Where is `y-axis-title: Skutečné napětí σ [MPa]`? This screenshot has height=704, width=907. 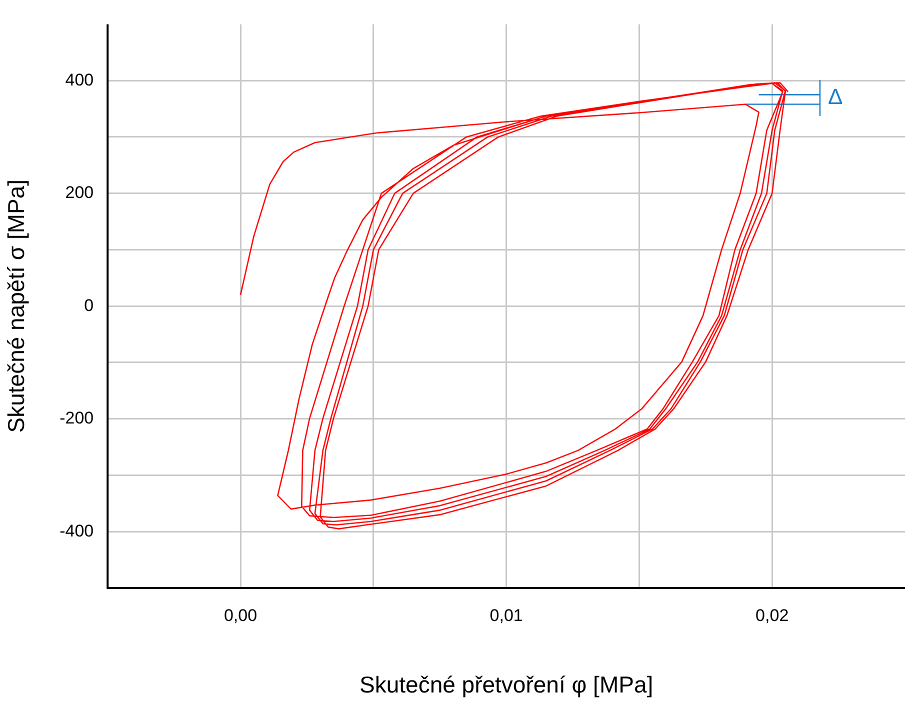 y-axis-title: Skutečné napětí σ [MPa] is located at coordinates (16, 306).